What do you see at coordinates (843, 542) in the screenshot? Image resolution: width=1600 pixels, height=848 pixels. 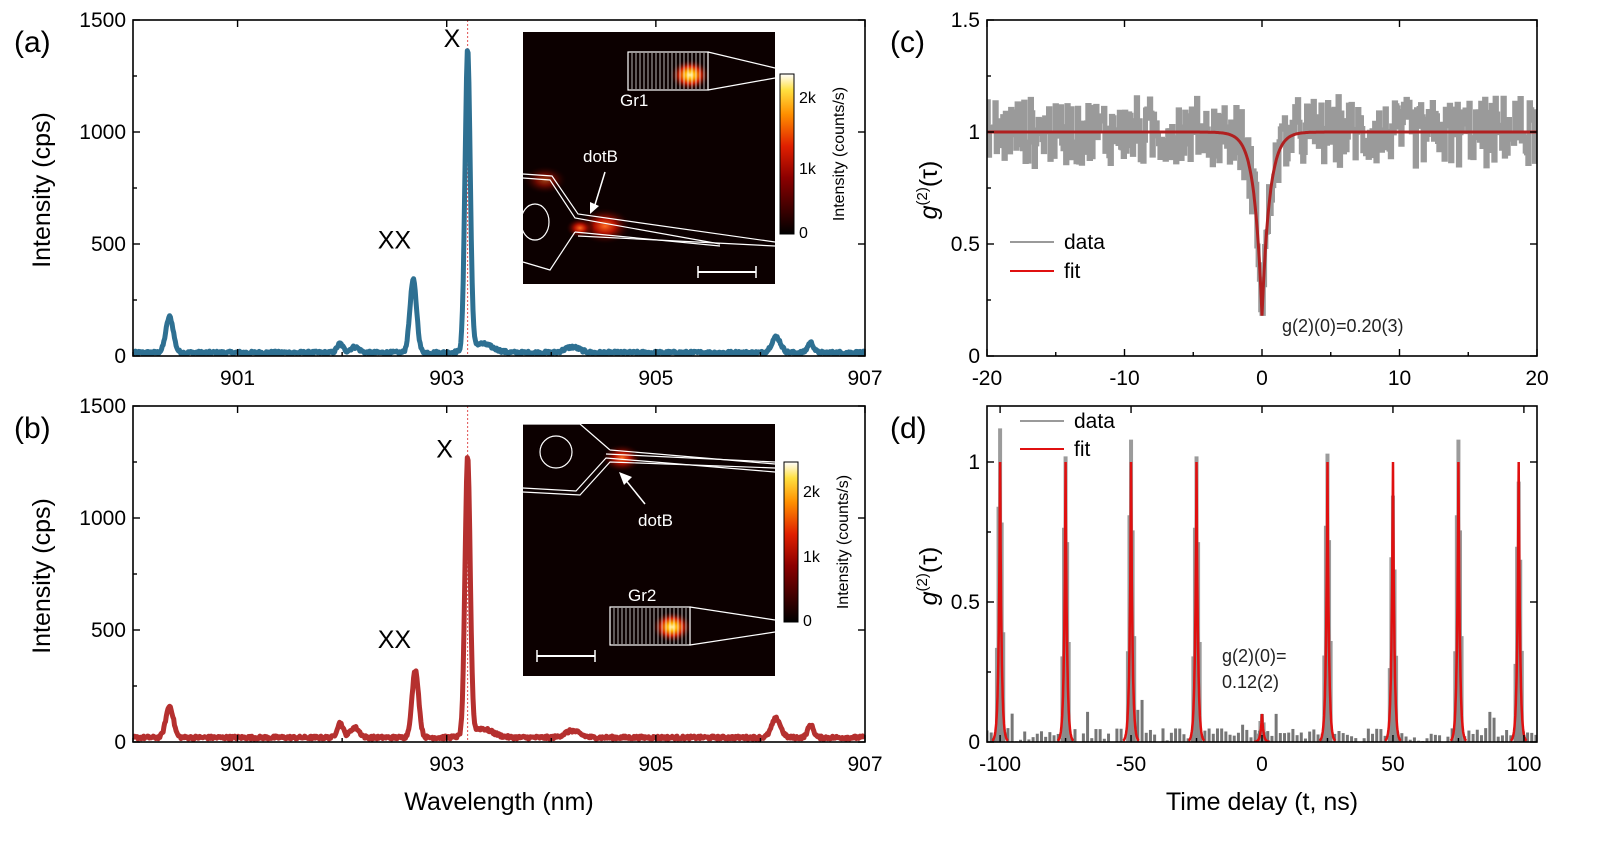 I see `inset-b-cb-title: Intensity (counts/s)` at bounding box center [843, 542].